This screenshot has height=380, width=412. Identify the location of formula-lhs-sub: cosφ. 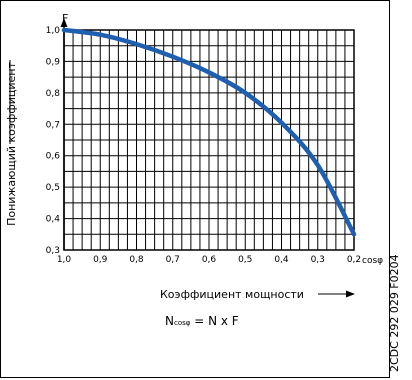
(182, 323).